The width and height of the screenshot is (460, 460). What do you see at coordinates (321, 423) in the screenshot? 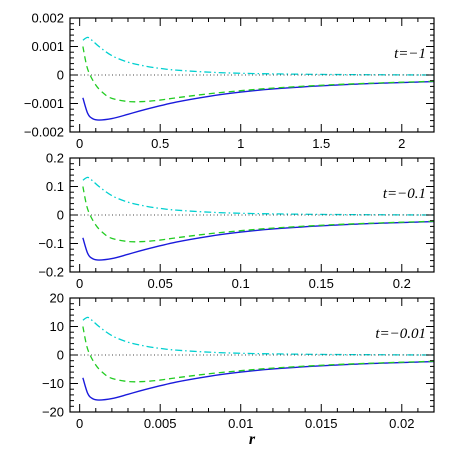
I see `x-tick-label: 0.015` at bounding box center [321, 423].